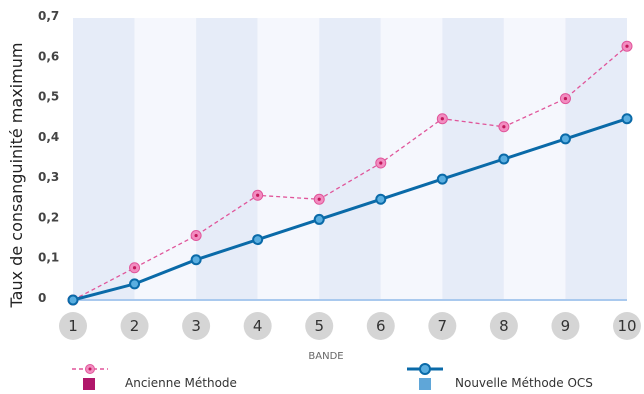  I want to click on legend-item-ancienne: Ancienne Méthode, so click(154, 377).